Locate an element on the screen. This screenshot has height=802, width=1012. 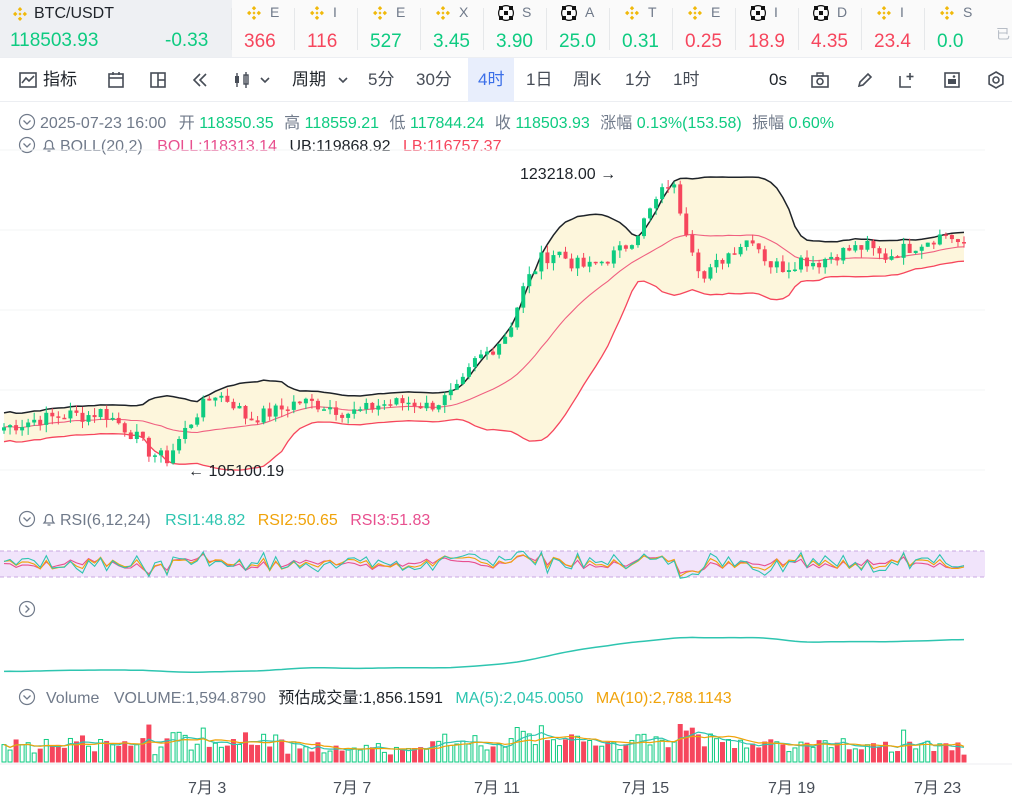
main-symbol-card: BTC/USDT 118503.93 -0.33 is located at coordinates (116, 28).